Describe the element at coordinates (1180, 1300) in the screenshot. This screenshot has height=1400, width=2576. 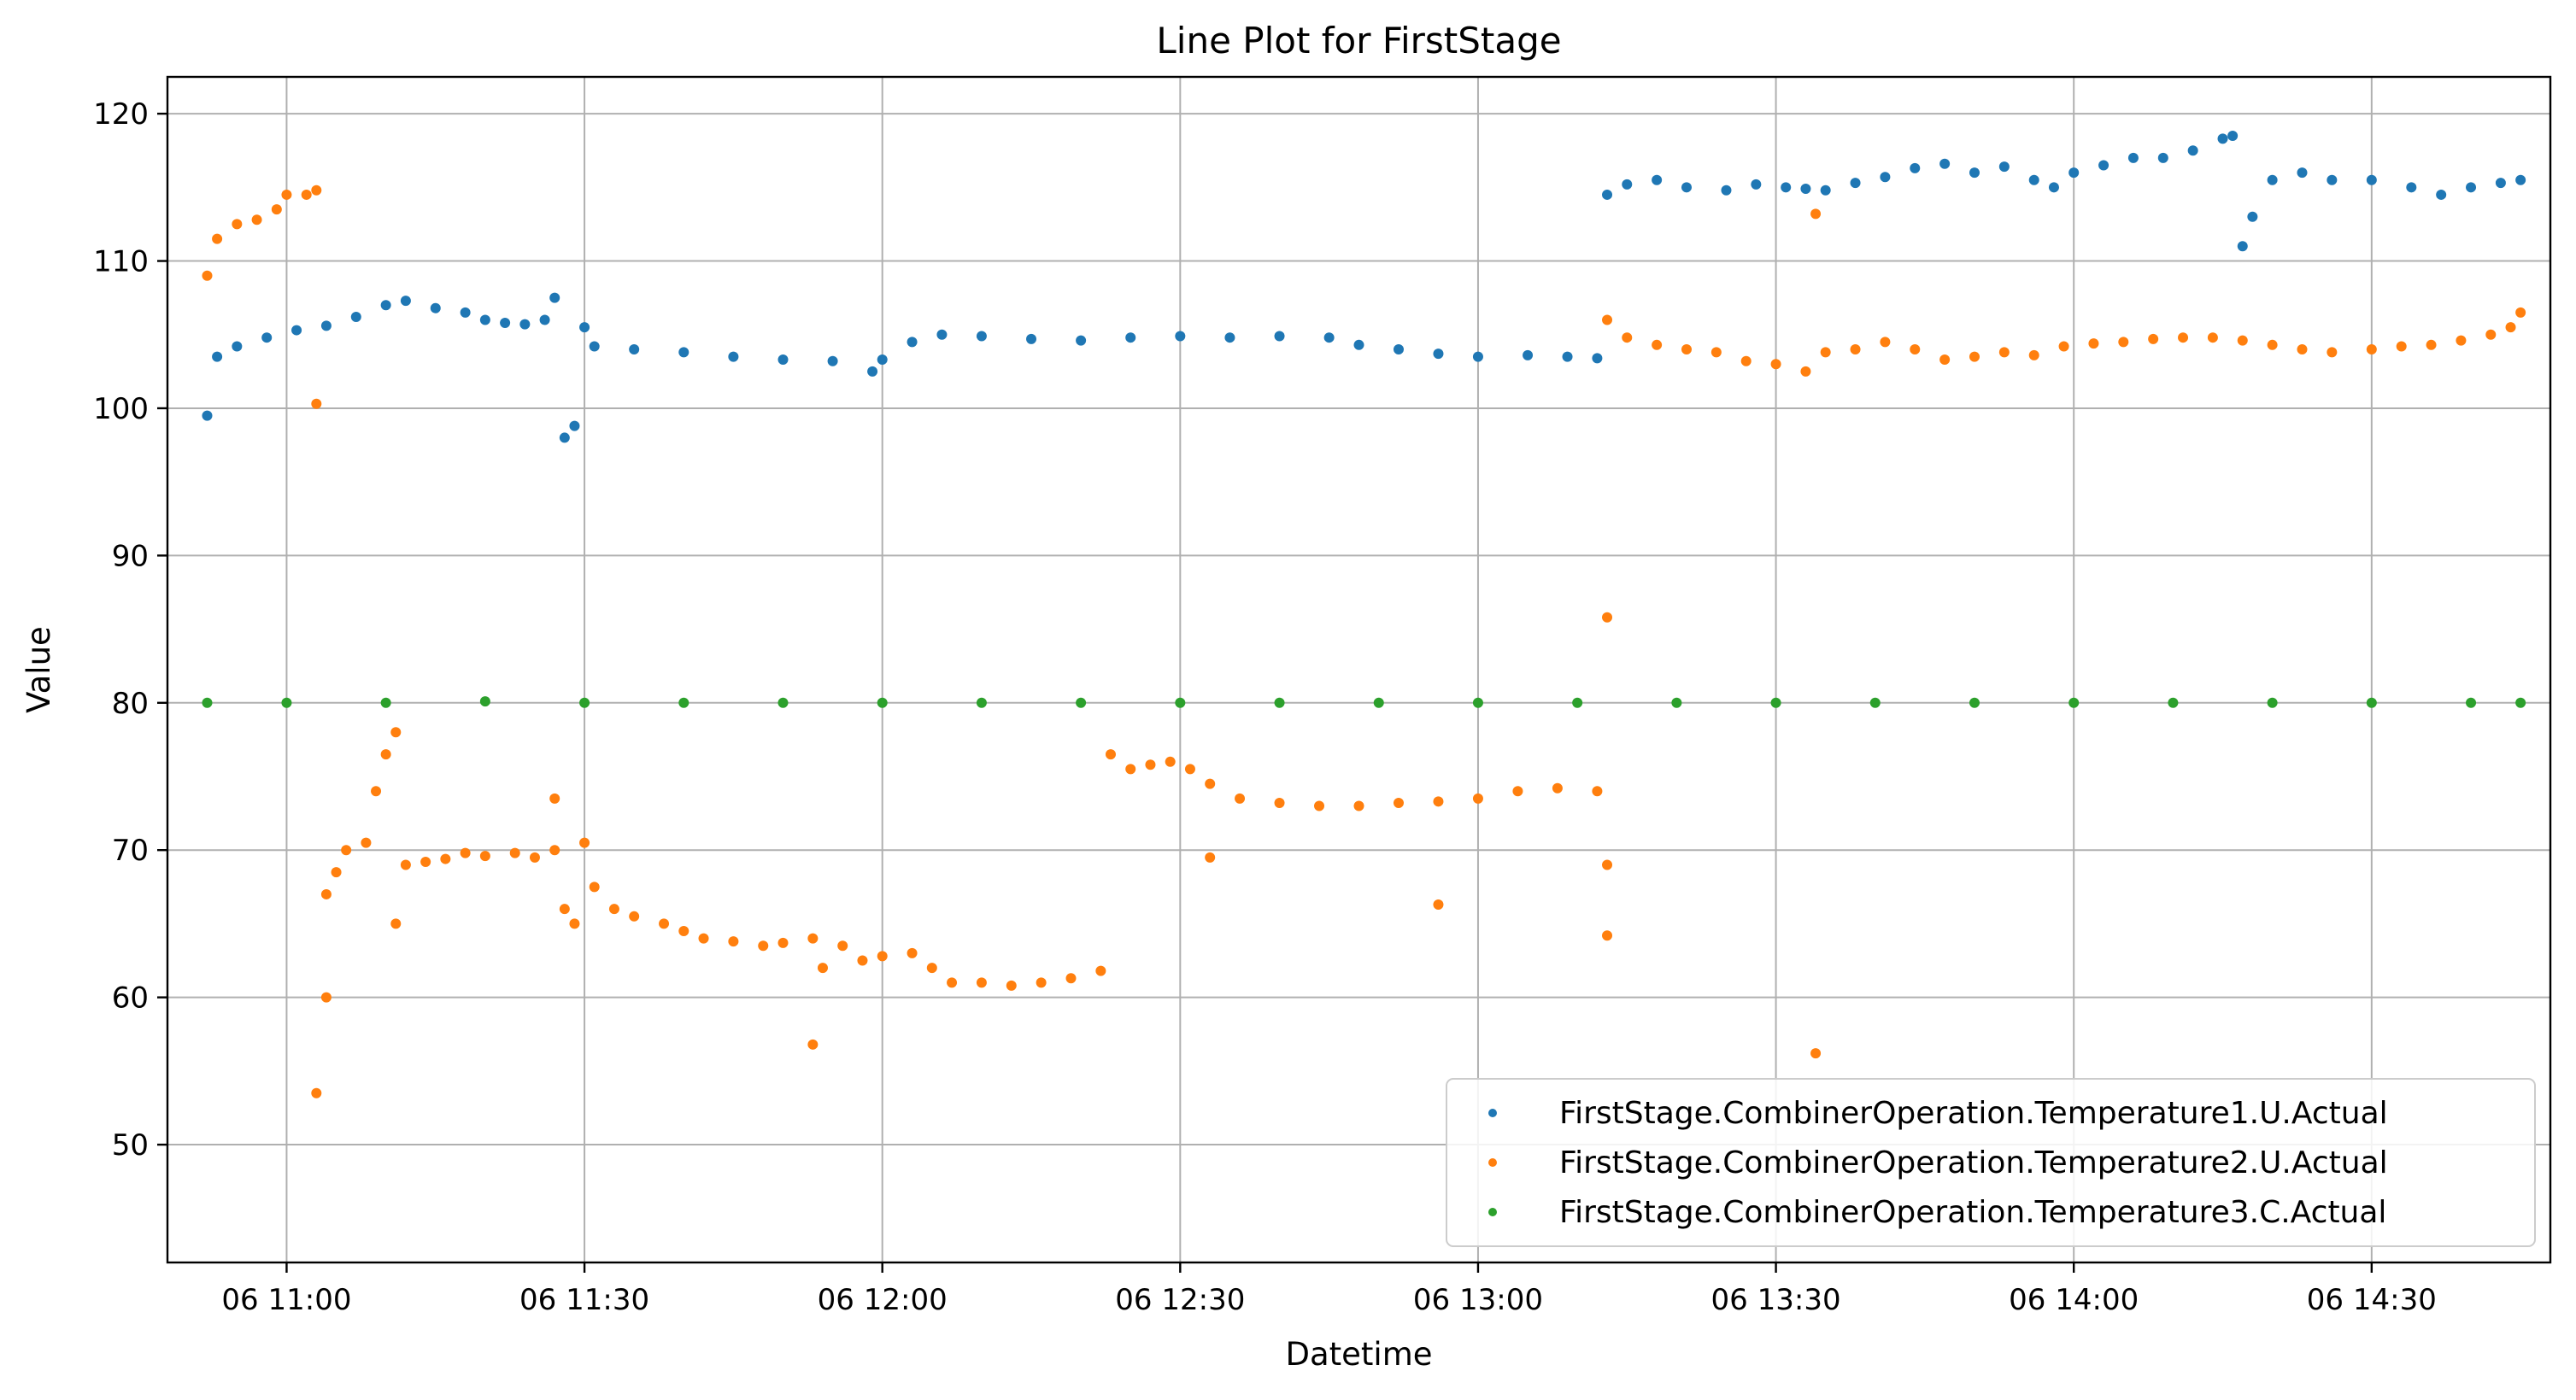
I see `x-tick-label: 06 12:30` at that location.